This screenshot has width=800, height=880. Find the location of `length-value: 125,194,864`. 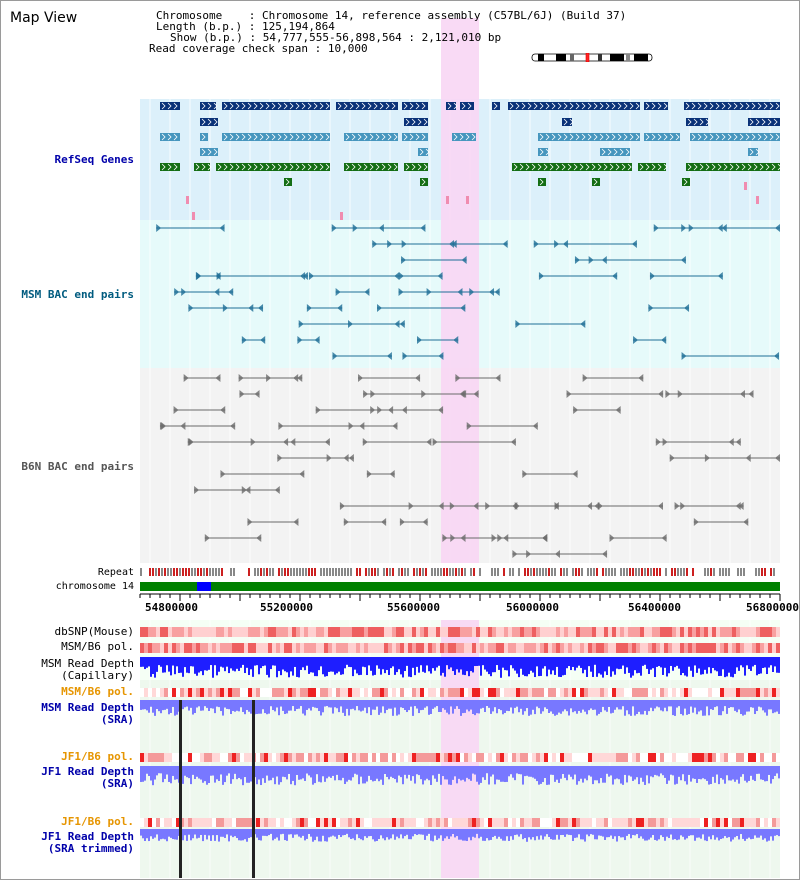

length-value: 125,194,864 is located at coordinates (298, 26).